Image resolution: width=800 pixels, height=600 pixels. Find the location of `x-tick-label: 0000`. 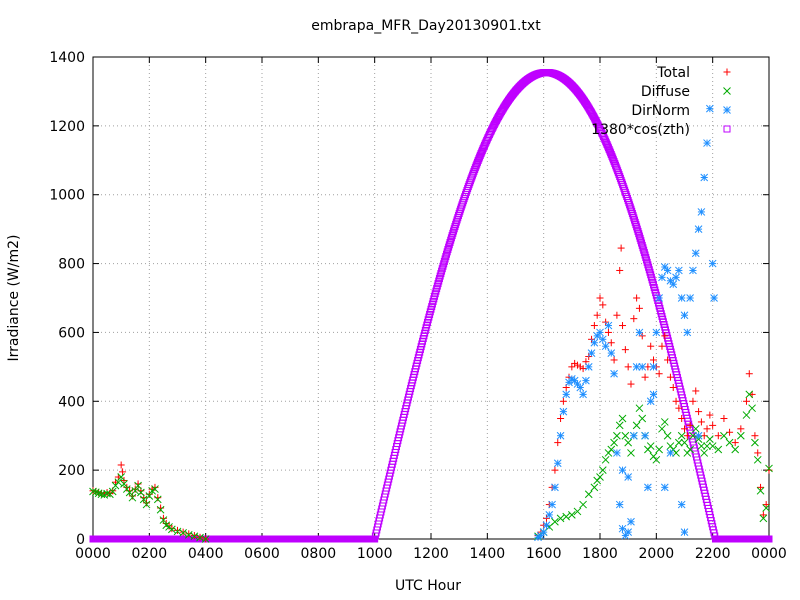

x-tick-label: 0000 is located at coordinates (93, 554).